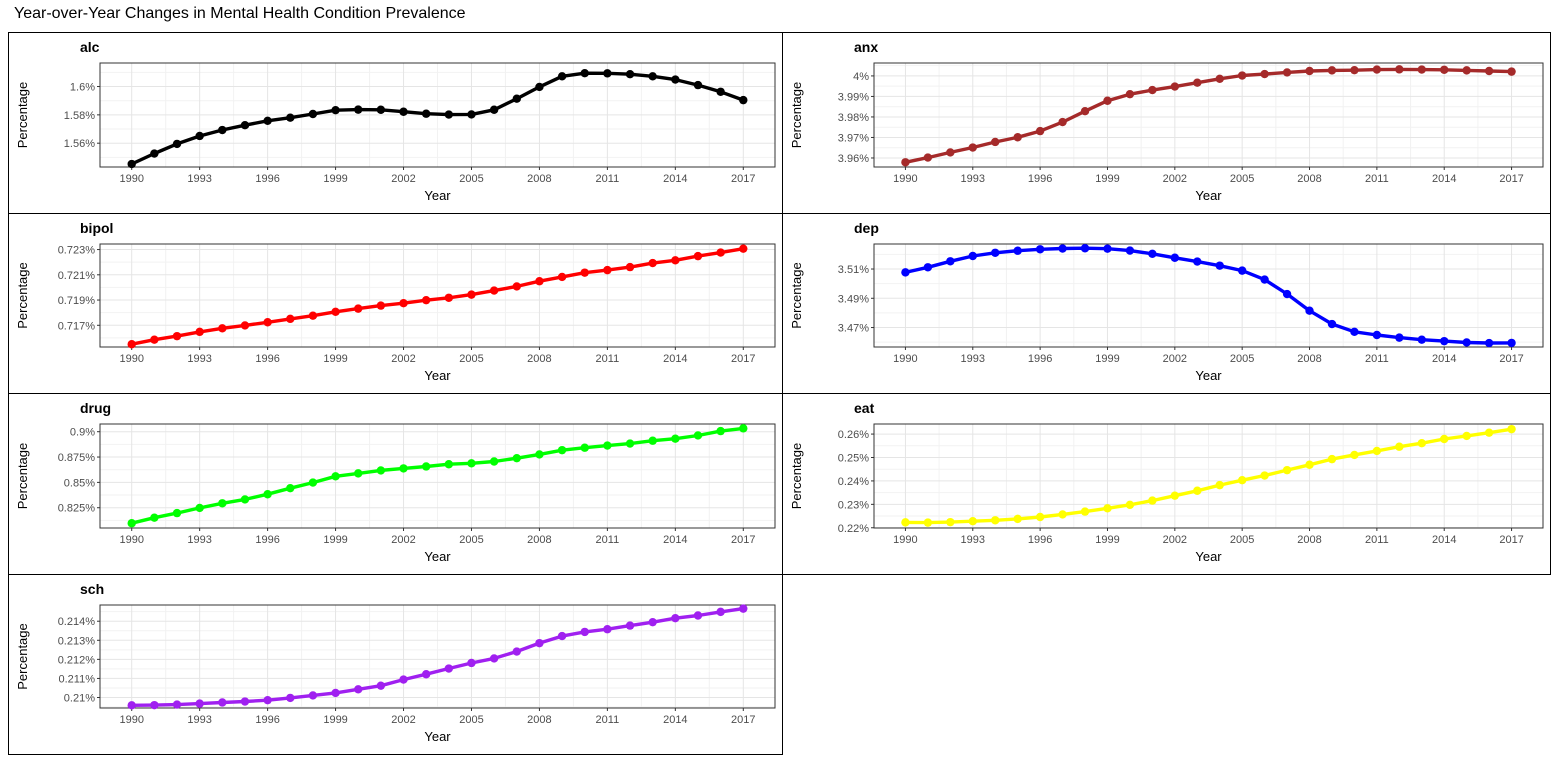 The width and height of the screenshot is (1558, 762). What do you see at coordinates (267, 179) in the screenshot?
I see `x-tick-label: 1996` at bounding box center [267, 179].